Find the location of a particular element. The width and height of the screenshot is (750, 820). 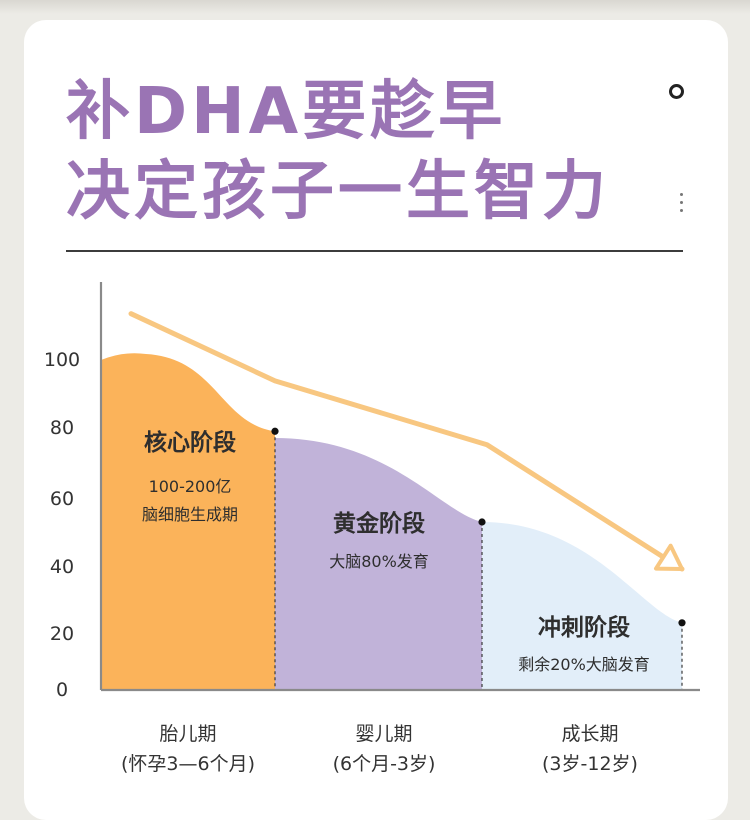

vertical-dots-icon is located at coordinates (682, 205).